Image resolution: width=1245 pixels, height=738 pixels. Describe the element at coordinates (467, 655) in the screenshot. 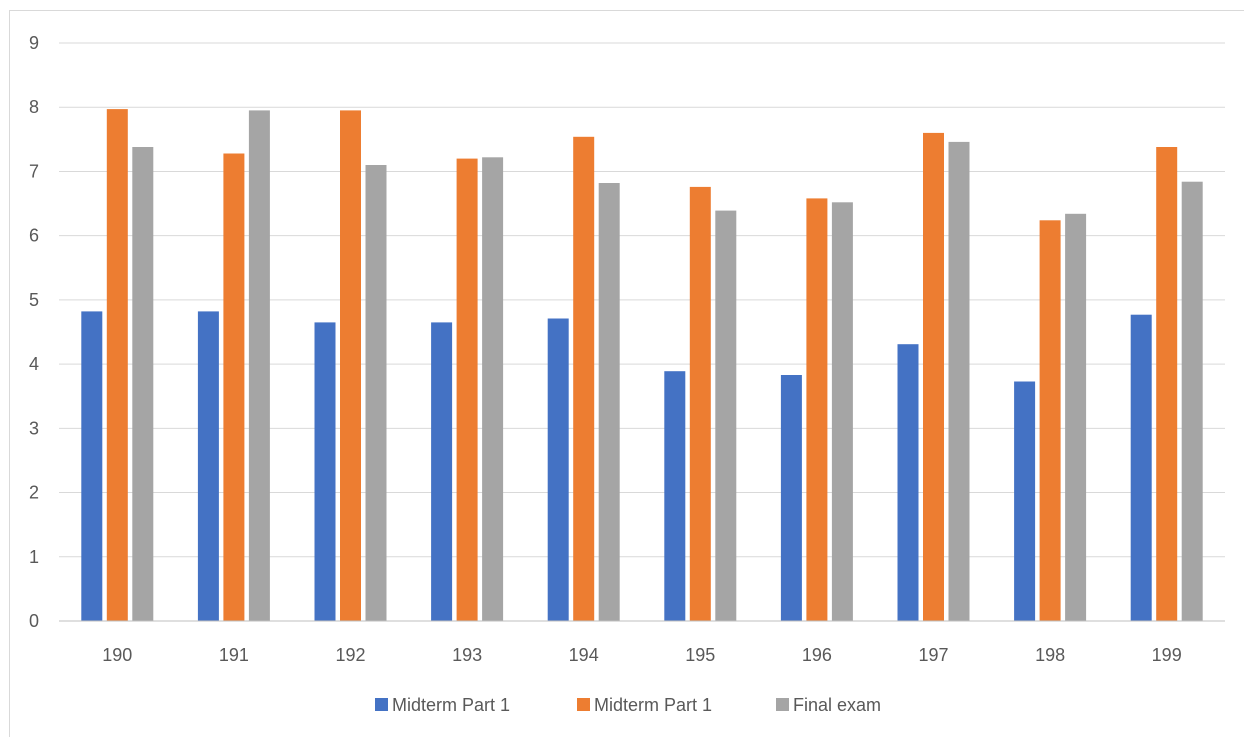

I see `x-tick-label: 193` at that location.